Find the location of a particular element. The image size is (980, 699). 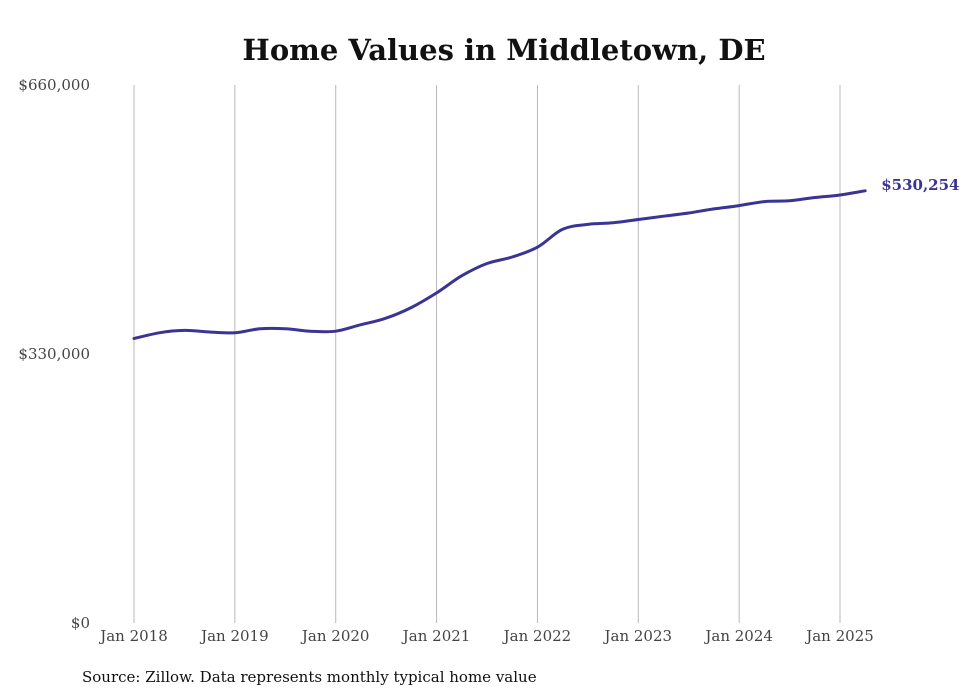

x-tick-label: Jan 2023 is located at coordinates (638, 636).